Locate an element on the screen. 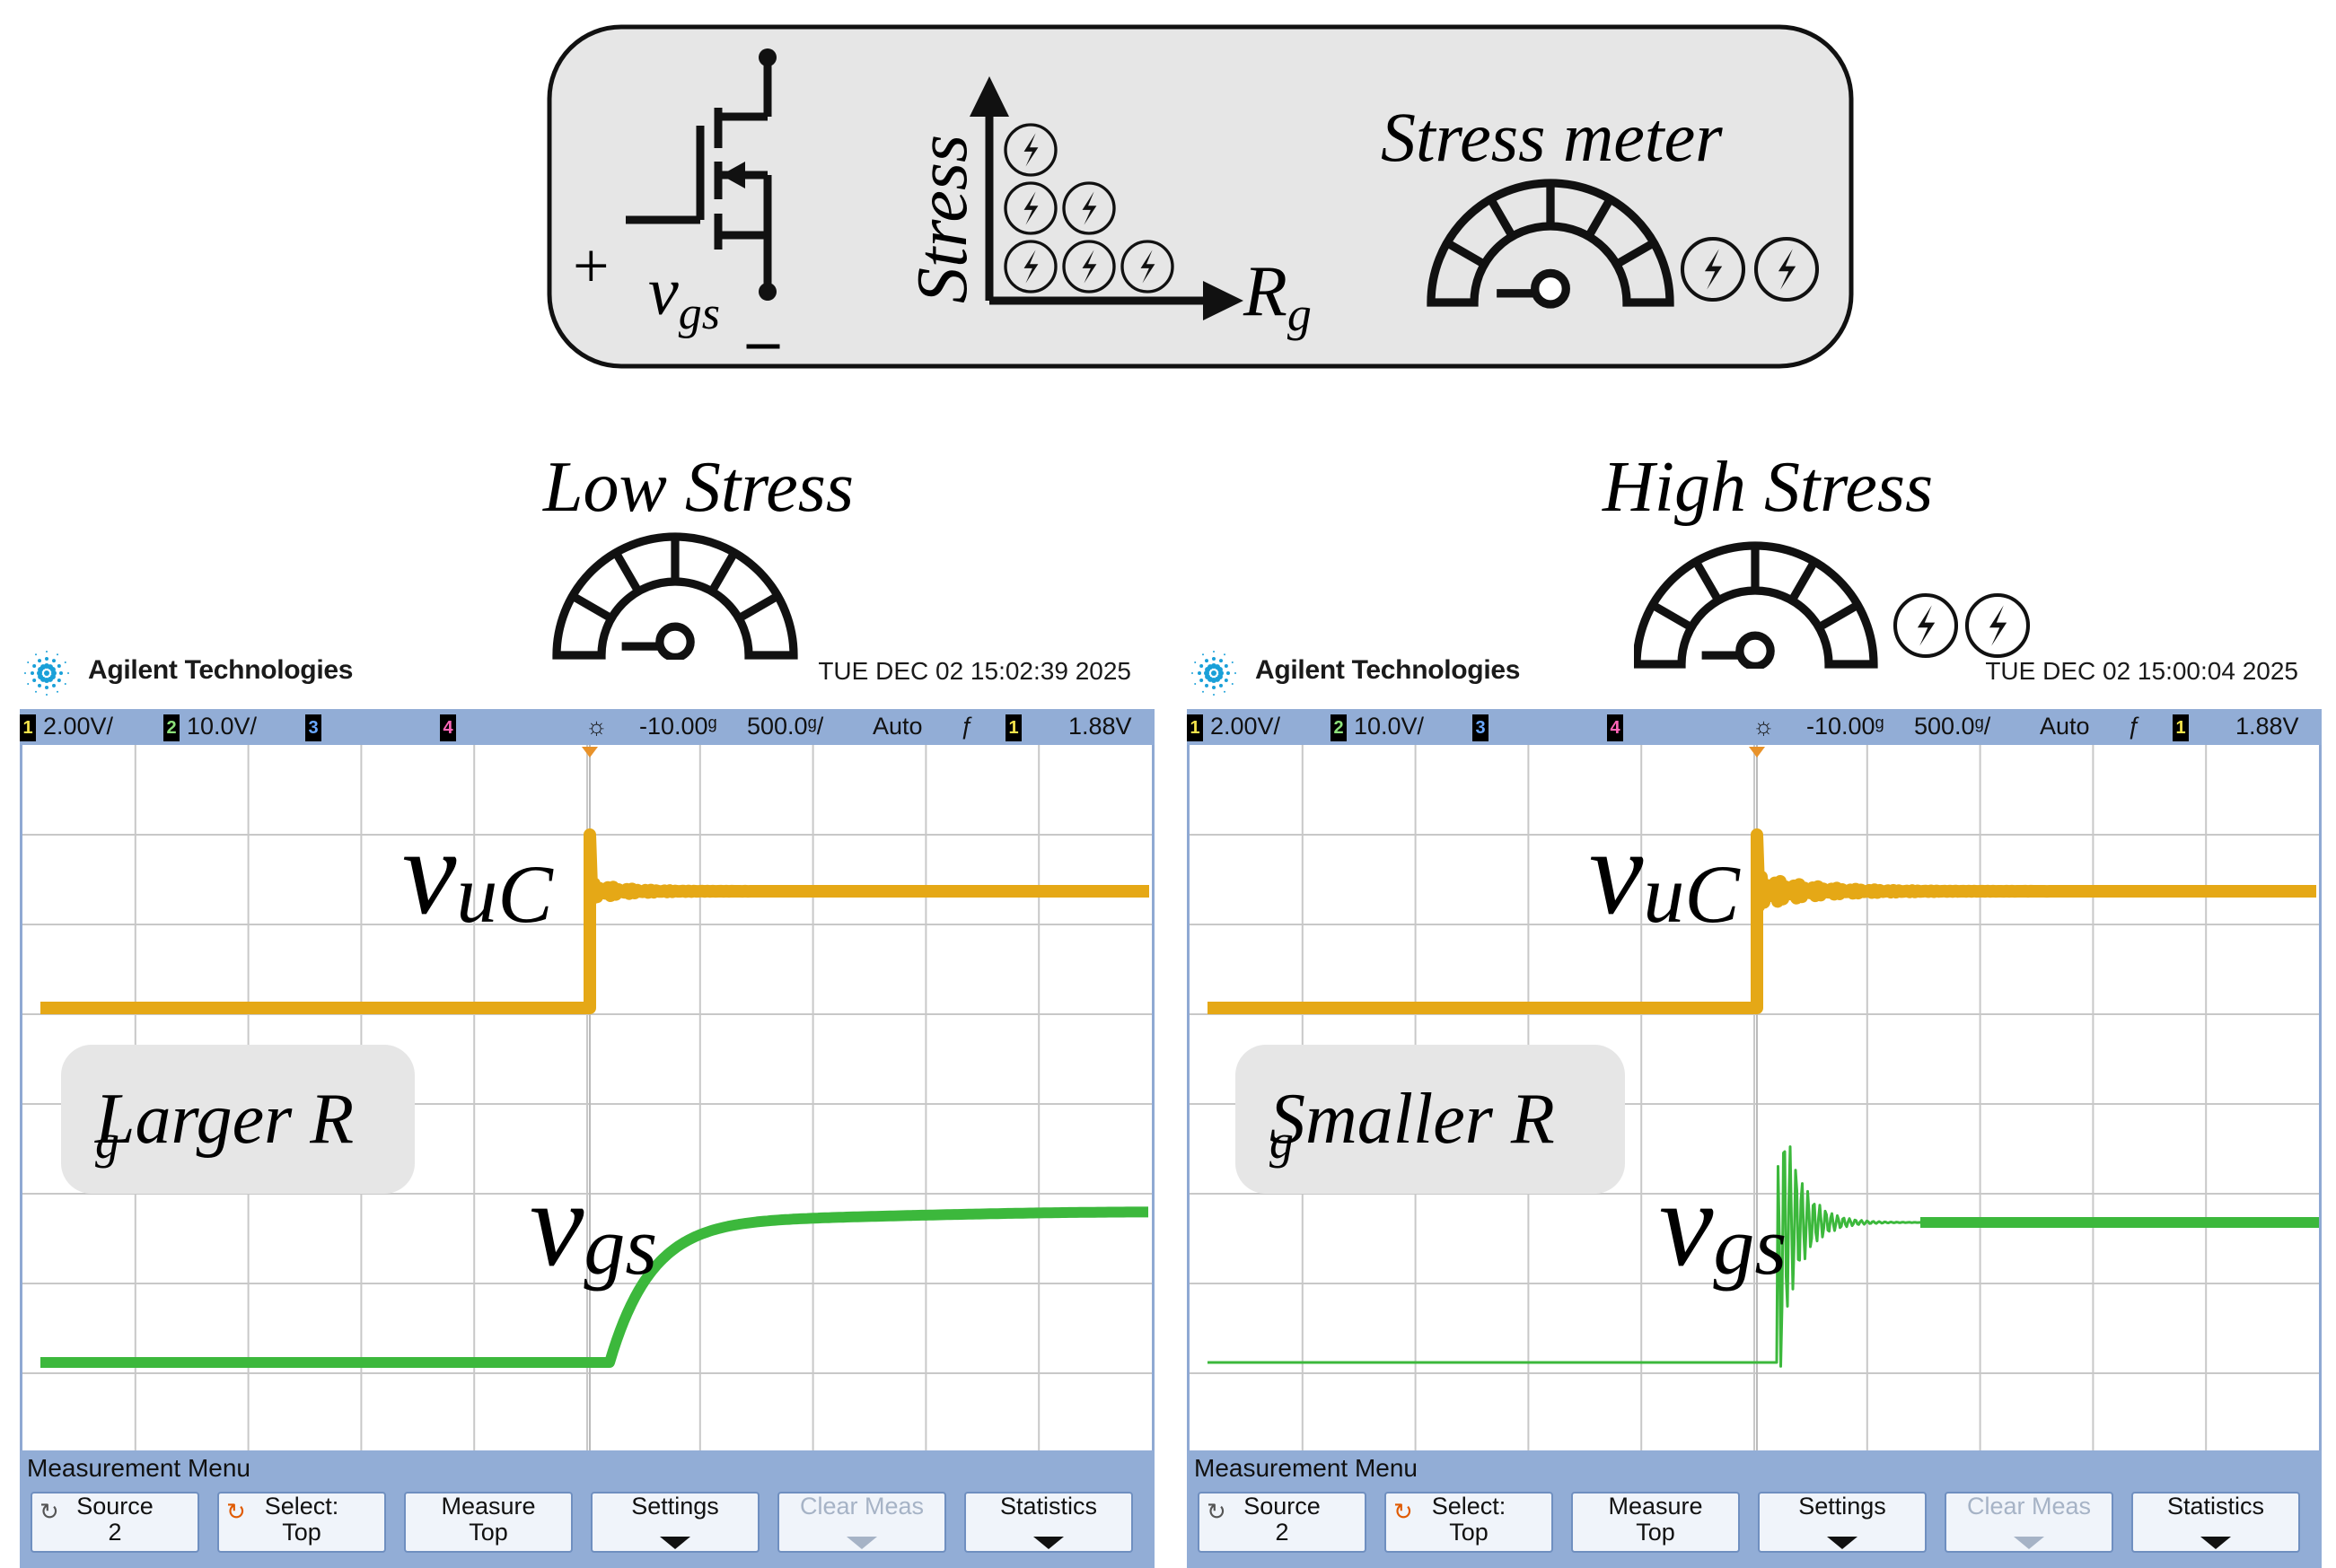 Image resolution: width=2336 pixels, height=1568 pixels. rg-sub: g is located at coordinates (1300, 314).